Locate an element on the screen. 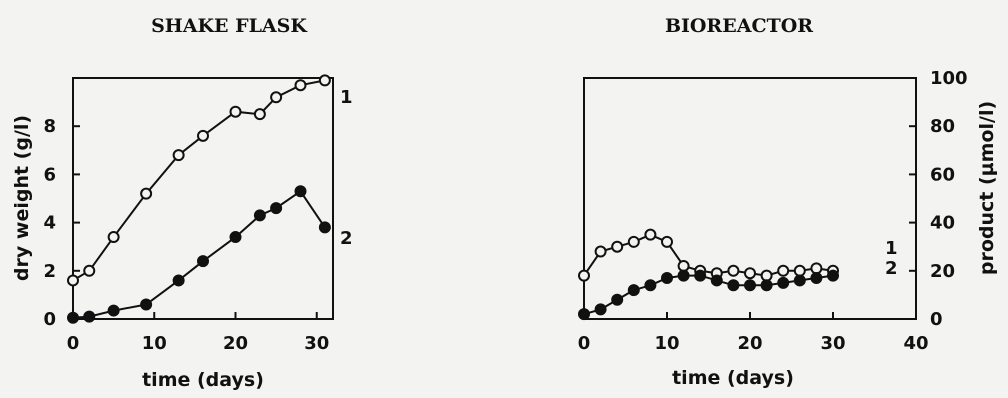 Image resolution: width=1008 pixels, height=398 pixels. bioreactor-x-tick-label: 0 is located at coordinates (584, 343).